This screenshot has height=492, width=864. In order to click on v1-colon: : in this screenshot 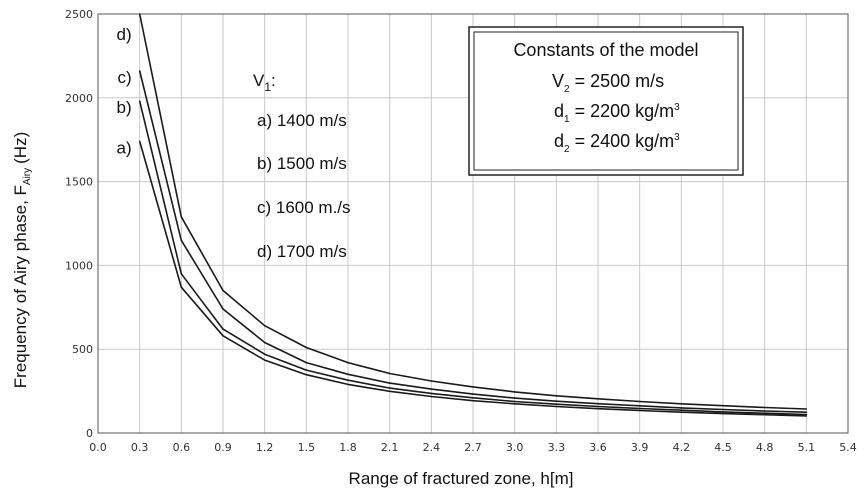, I will do `click(273, 80)`.